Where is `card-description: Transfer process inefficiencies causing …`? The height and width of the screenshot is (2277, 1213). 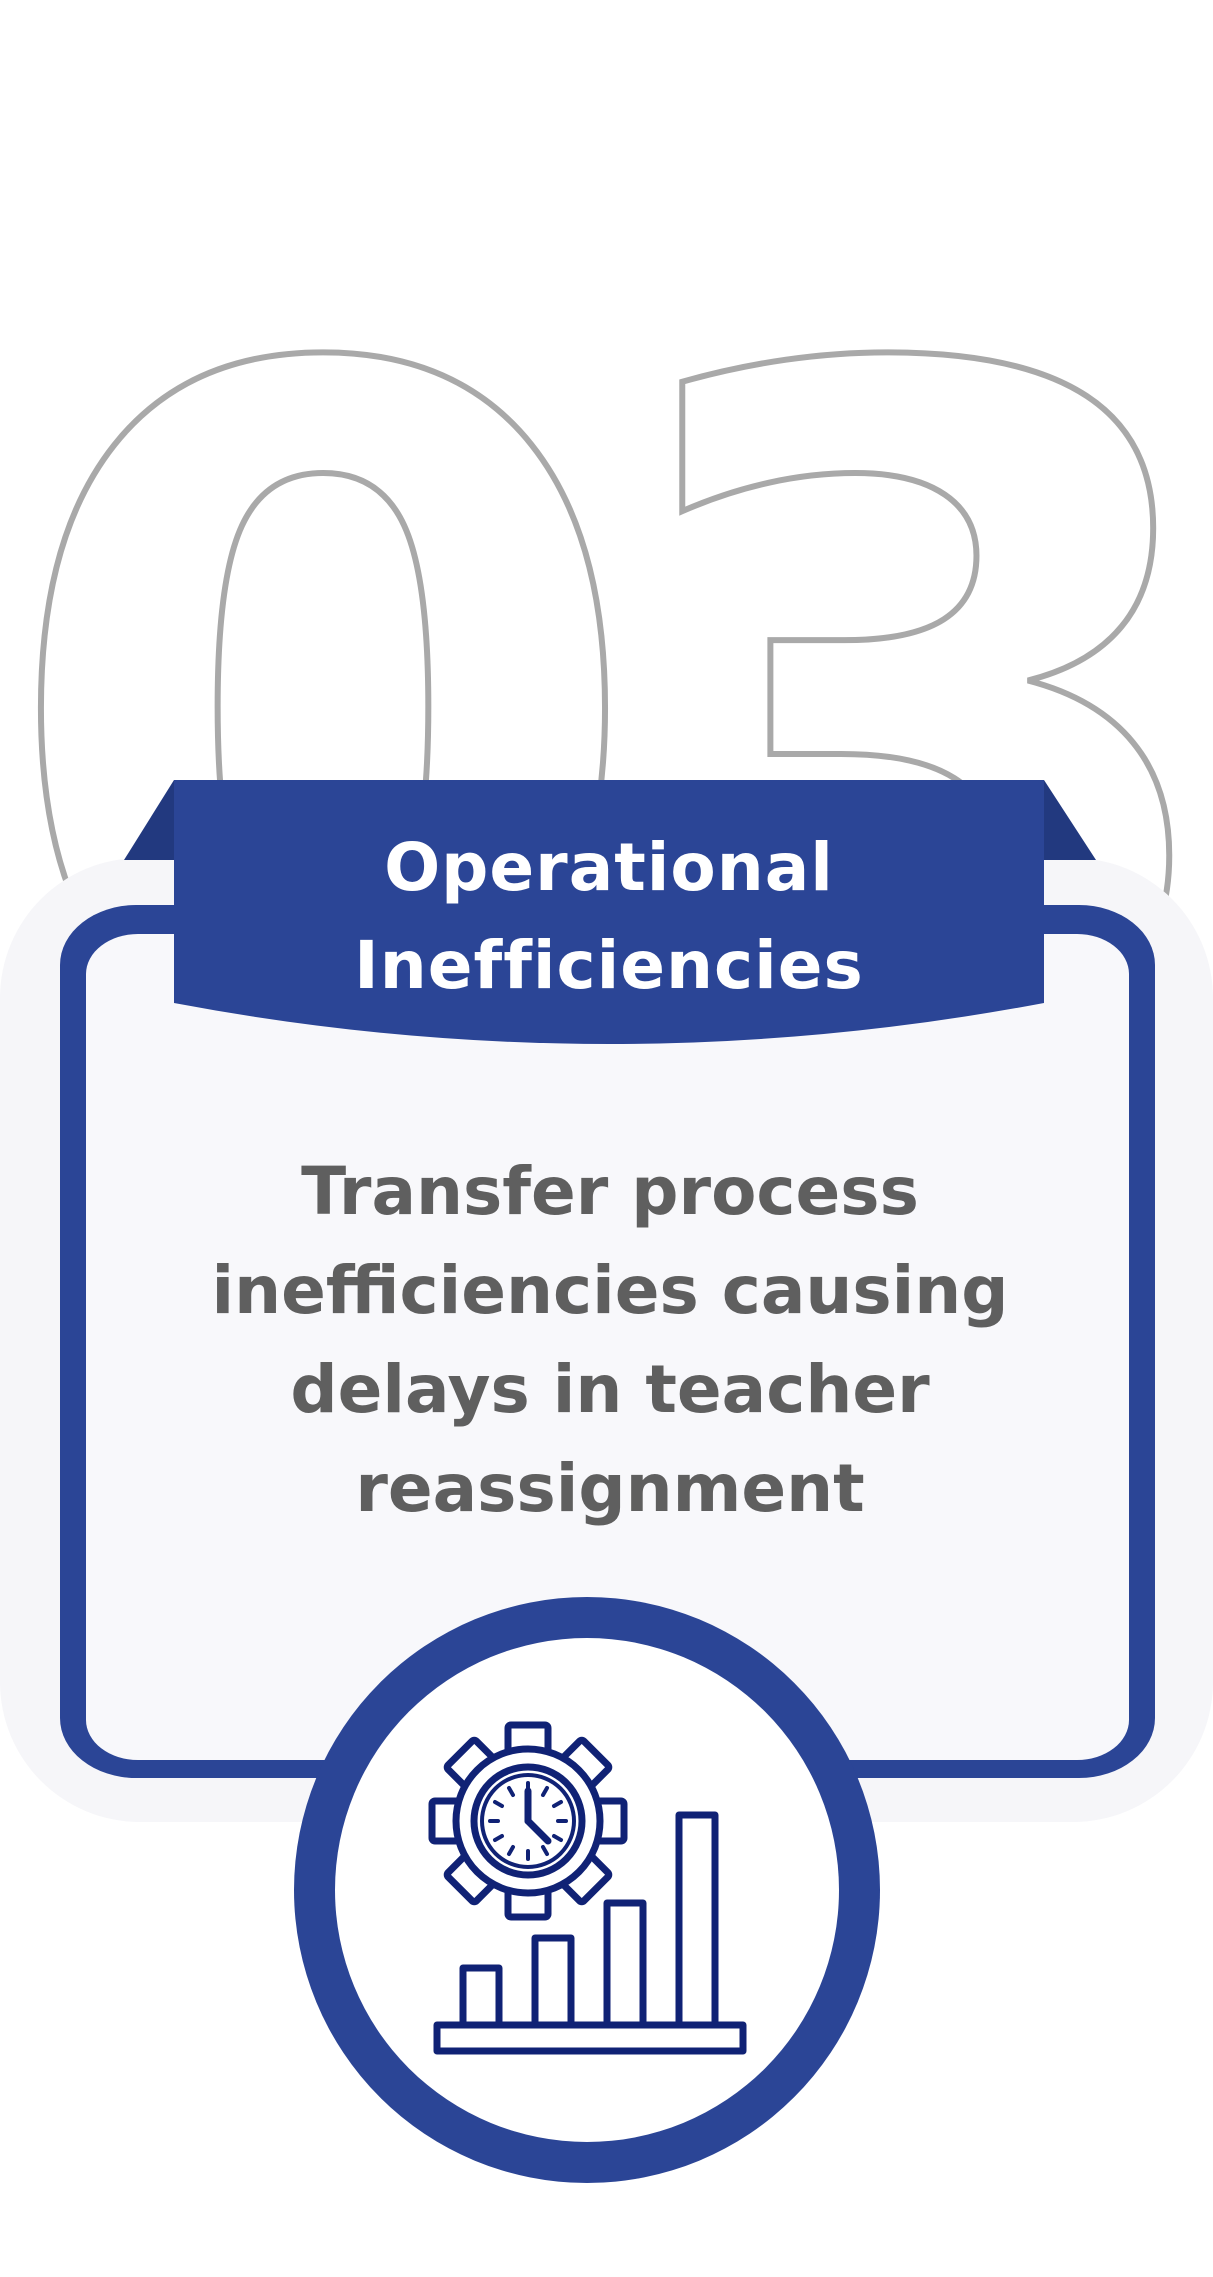
card-description: Transfer process inefficiencies causing … is located at coordinates (610, 1340).